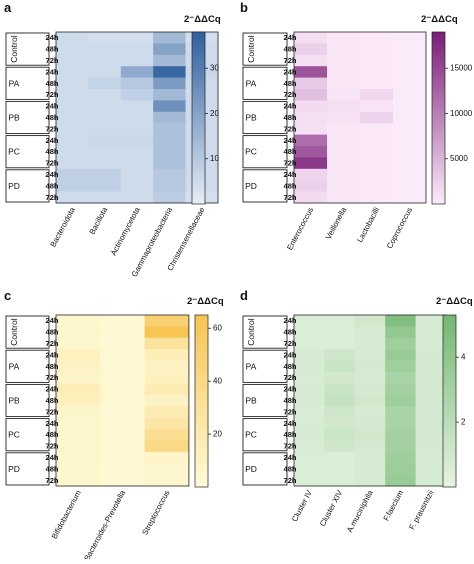 The image size is (474, 564). I want to click on column-label: Christensenellaceae, so click(185, 239).